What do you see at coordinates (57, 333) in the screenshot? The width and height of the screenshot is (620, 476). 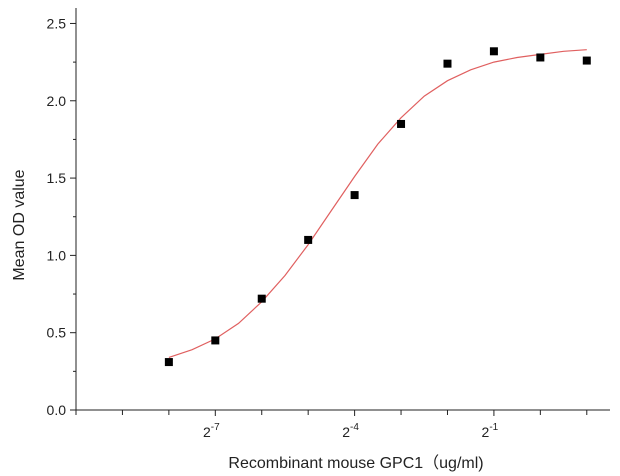 I see `y-tick-label: 0.5` at bounding box center [57, 333].